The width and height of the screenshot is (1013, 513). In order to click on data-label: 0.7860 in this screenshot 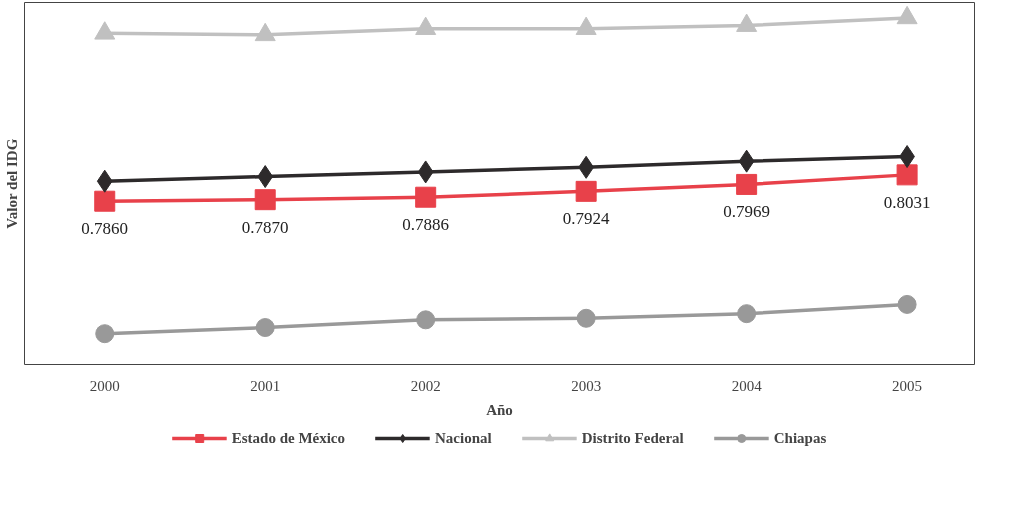, I will do `click(105, 229)`.